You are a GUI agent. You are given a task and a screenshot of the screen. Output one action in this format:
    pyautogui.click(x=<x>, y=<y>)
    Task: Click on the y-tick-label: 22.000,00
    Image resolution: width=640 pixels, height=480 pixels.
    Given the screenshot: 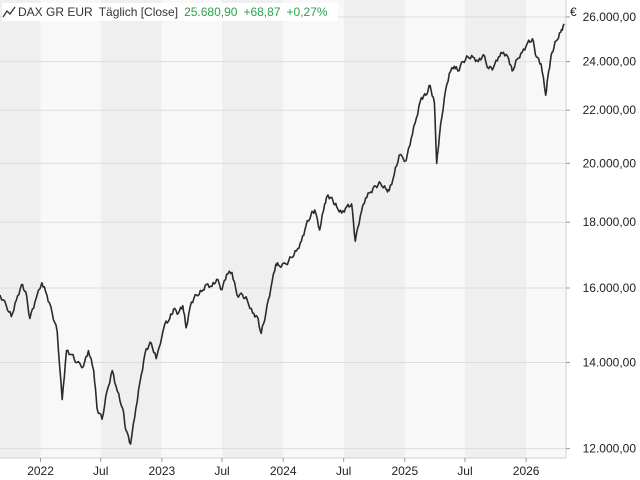 What is the action you would take?
    pyautogui.click(x=610, y=110)
    